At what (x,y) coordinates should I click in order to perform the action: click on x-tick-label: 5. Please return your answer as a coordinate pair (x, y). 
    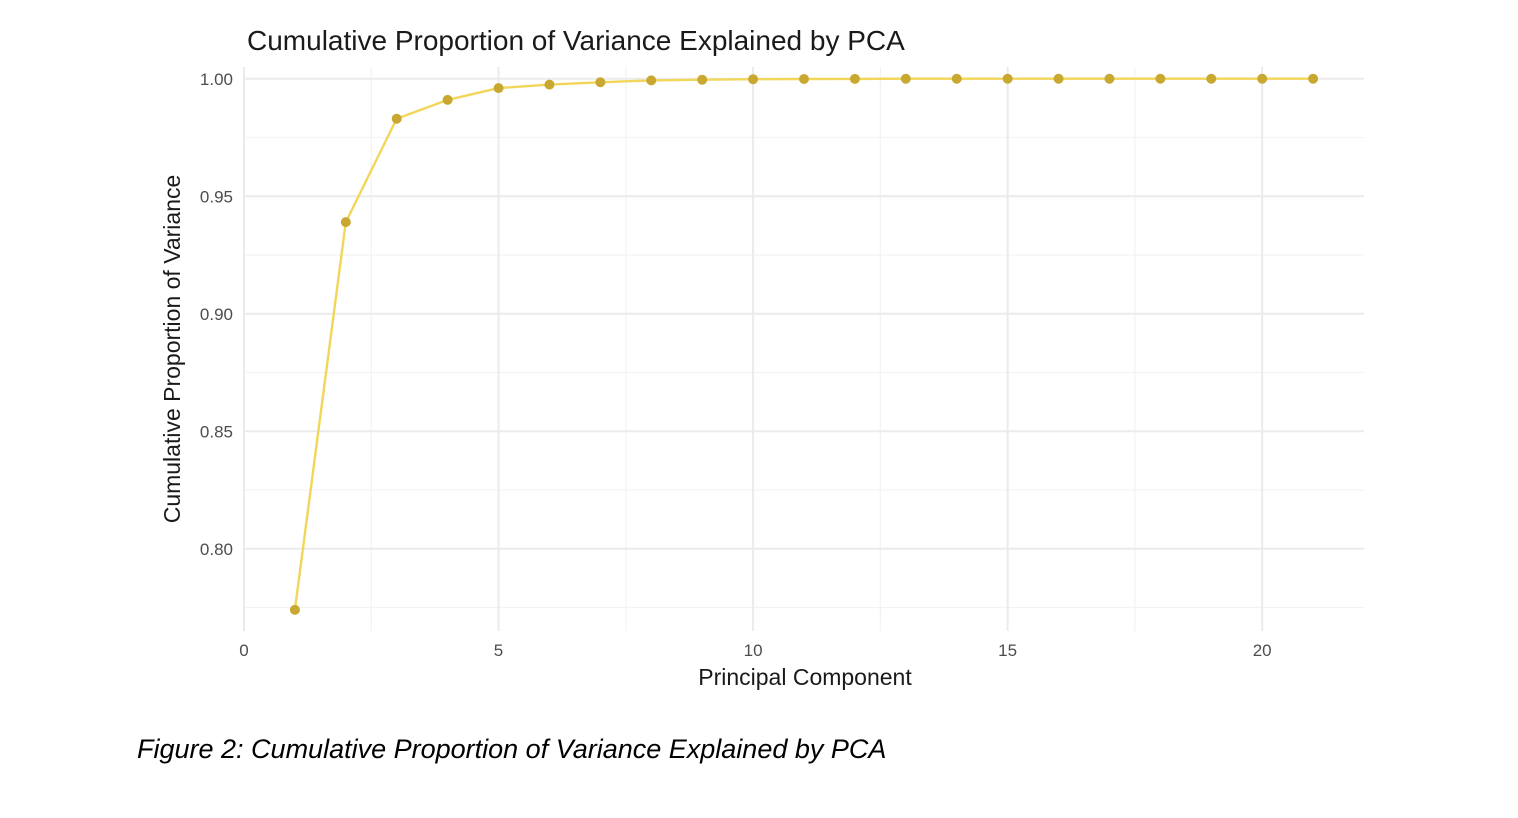
    Looking at the image, I should click on (498, 650).